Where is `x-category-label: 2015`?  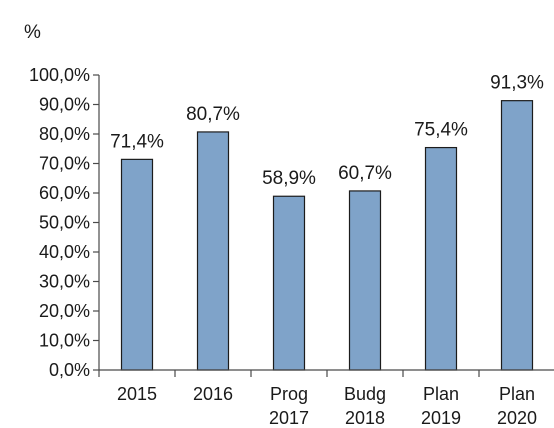
x-category-label: 2015 is located at coordinates (137, 394).